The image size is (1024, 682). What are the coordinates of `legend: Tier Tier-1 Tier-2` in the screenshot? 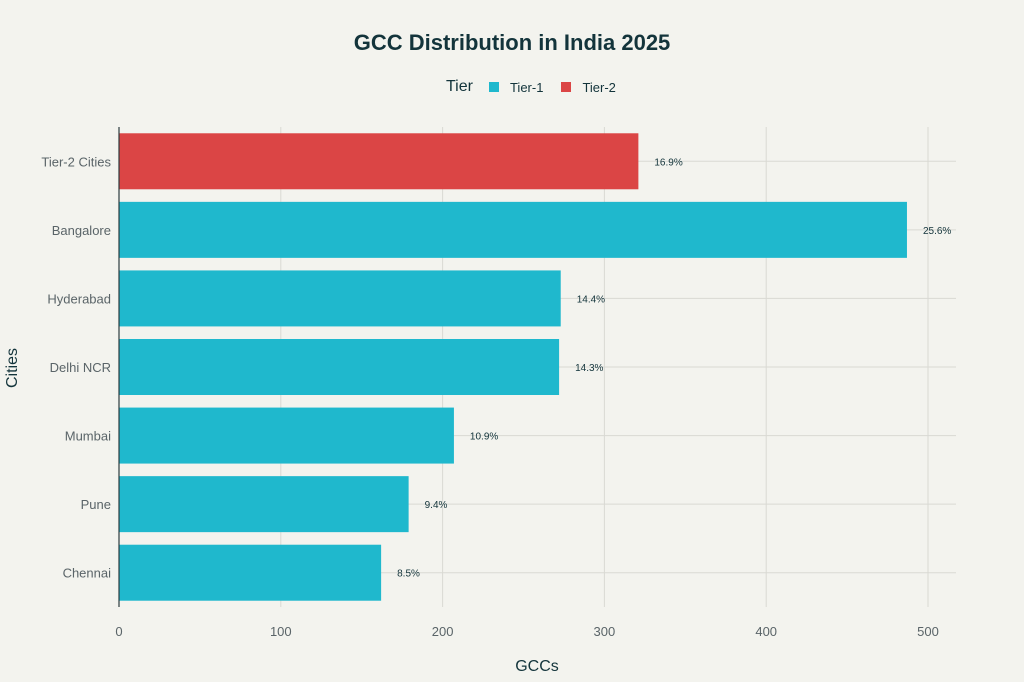 It's located at (540, 87).